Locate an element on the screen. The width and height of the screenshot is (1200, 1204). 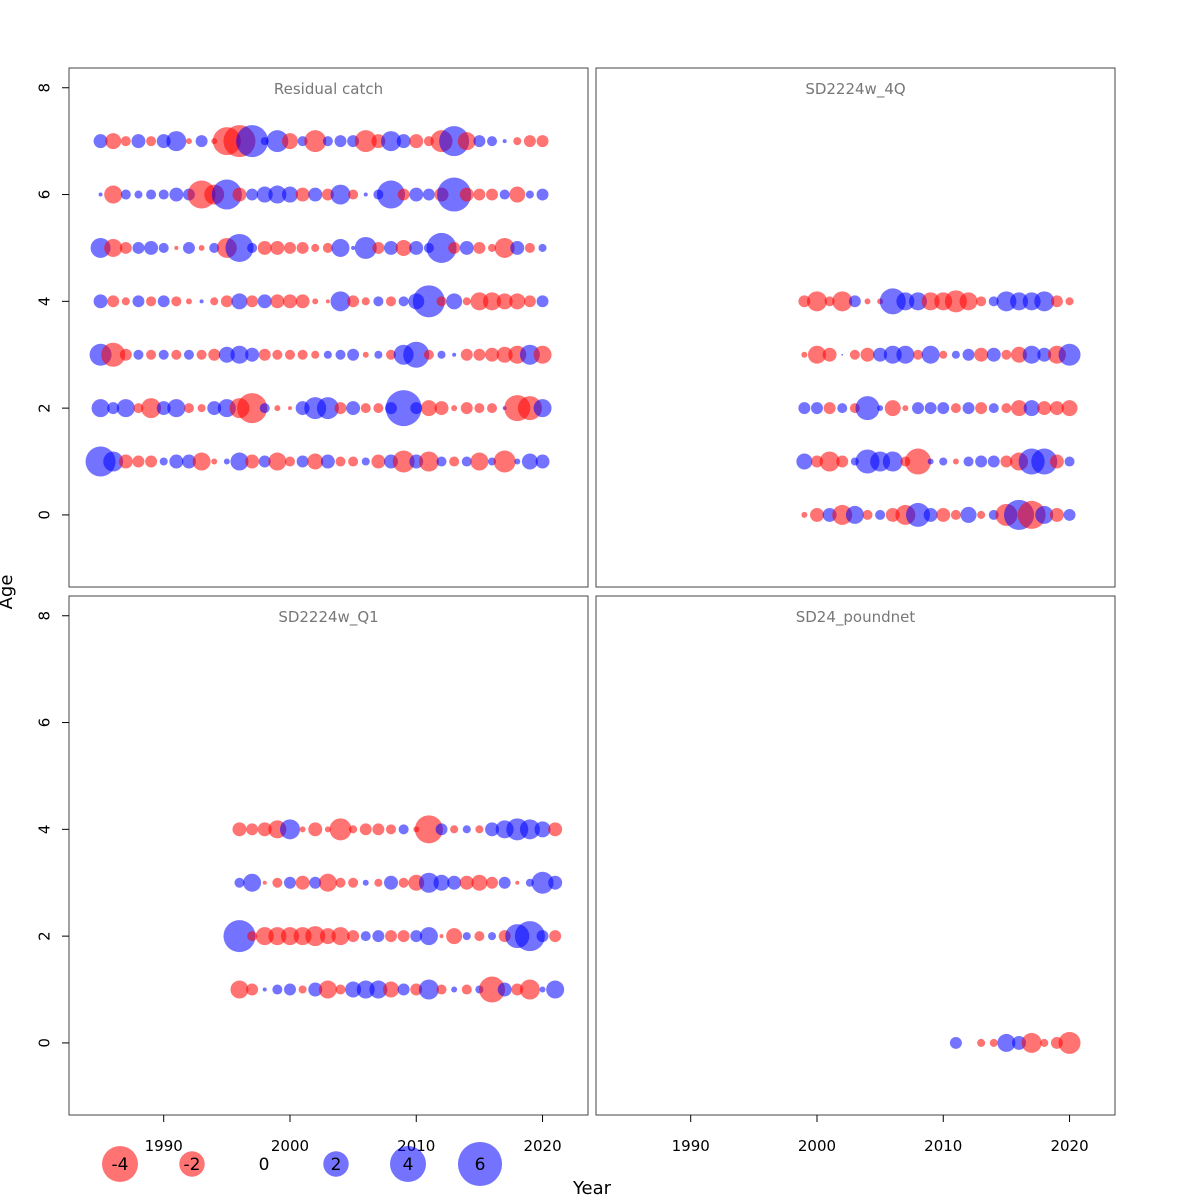
panel-title: Residual catch is located at coordinates (328, 89).